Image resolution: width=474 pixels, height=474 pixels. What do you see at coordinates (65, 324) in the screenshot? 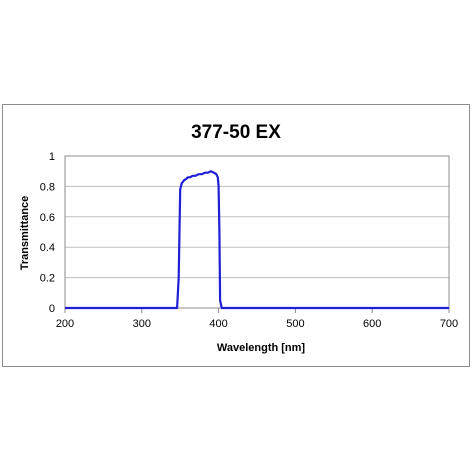
I see `x-tick-label: 200` at bounding box center [65, 324].